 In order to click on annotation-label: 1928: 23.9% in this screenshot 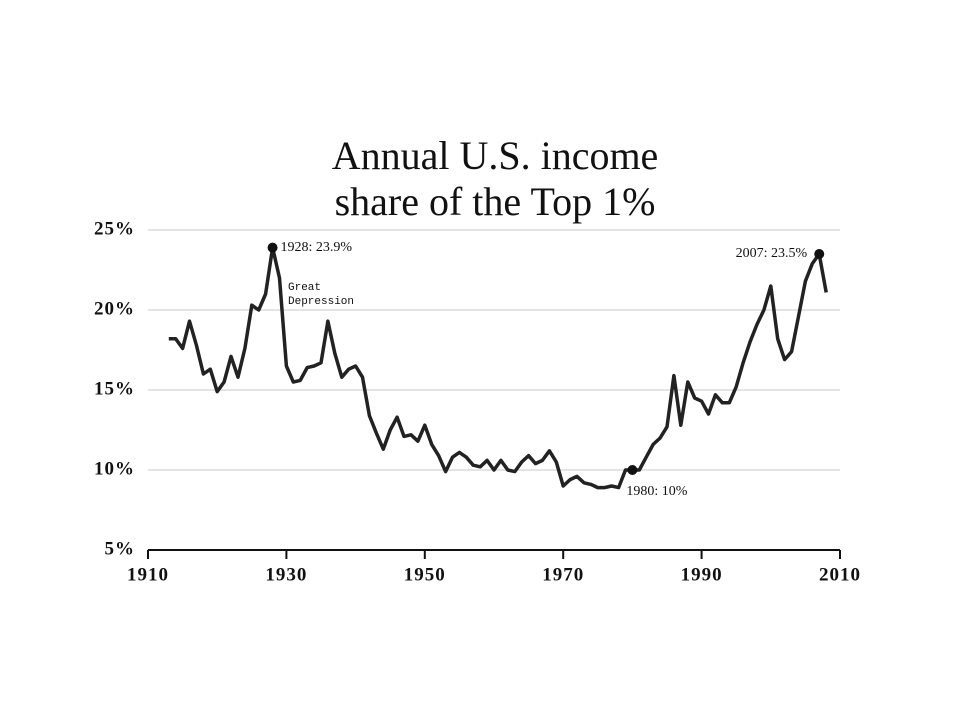, I will do `click(317, 247)`.